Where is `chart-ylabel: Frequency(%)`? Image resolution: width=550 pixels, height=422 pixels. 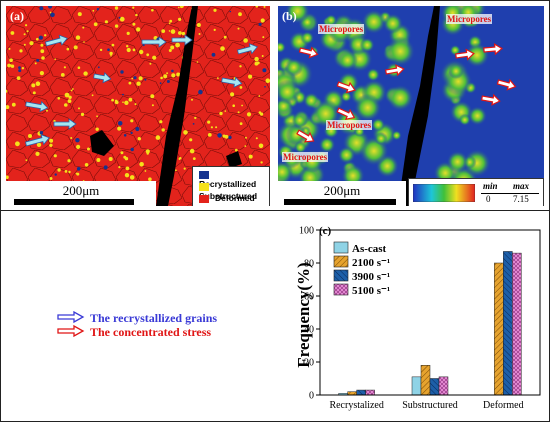 chart-ylabel: Frequency(%) is located at coordinates (303, 315).